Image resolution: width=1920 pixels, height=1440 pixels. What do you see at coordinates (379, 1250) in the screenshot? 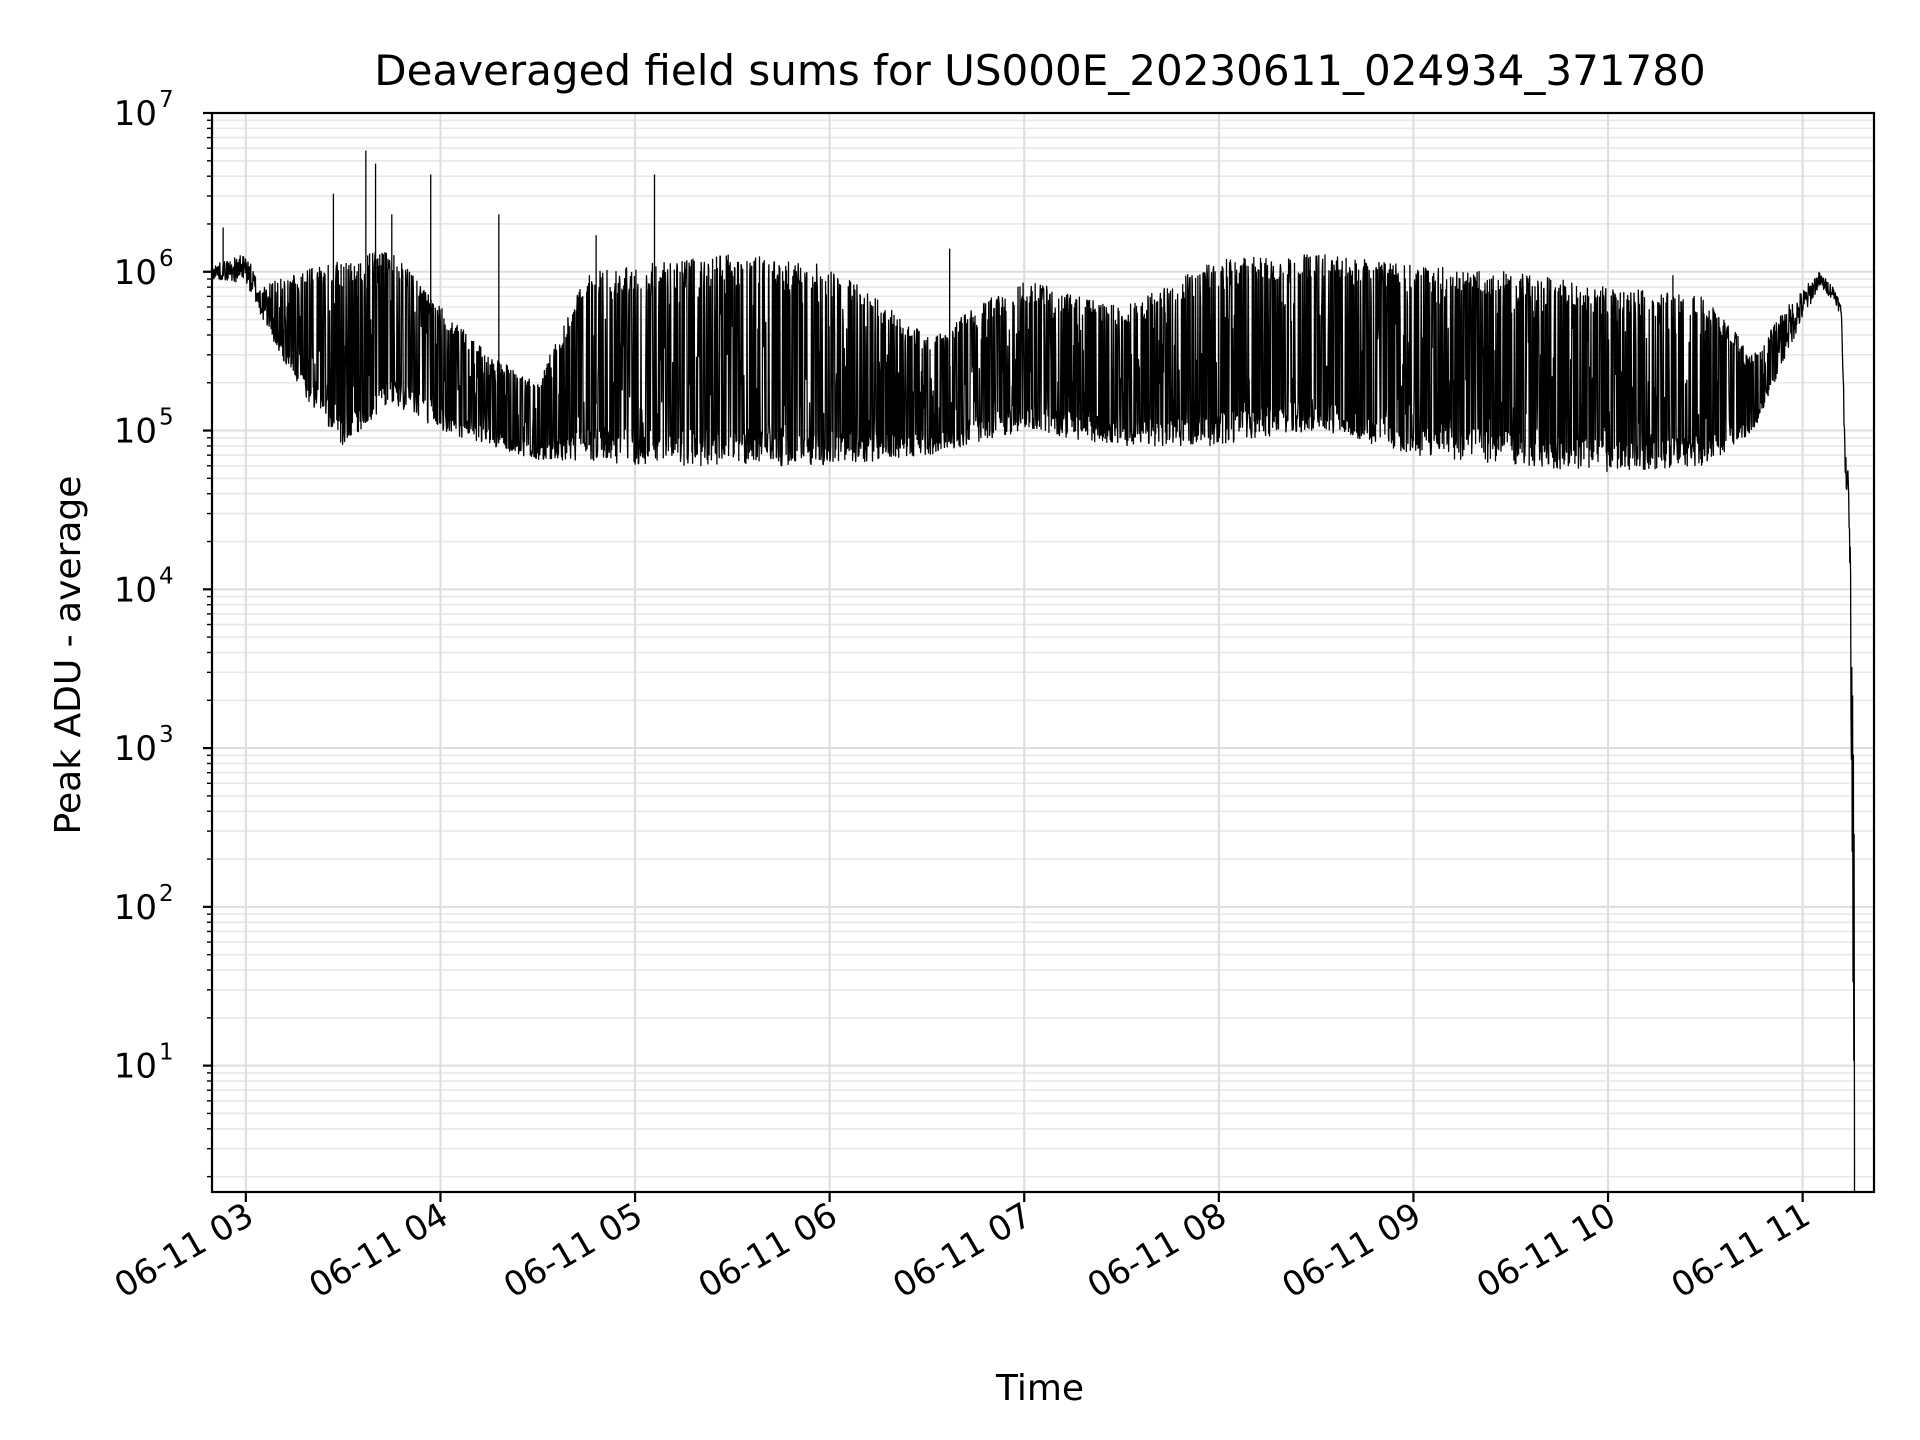
I see `x-tick-label: 06-11 04` at bounding box center [379, 1250].